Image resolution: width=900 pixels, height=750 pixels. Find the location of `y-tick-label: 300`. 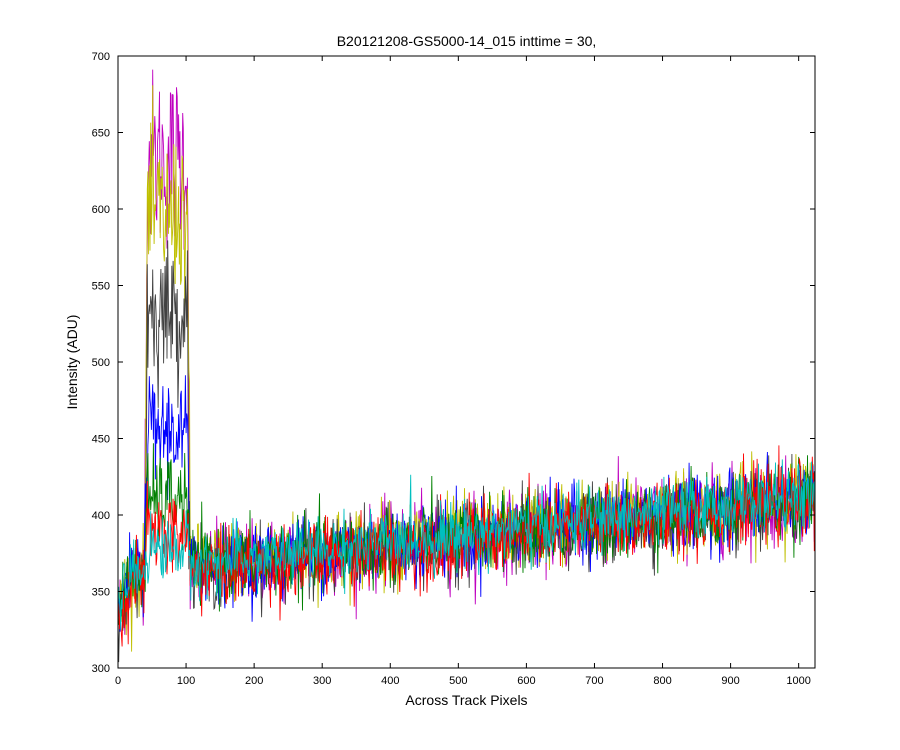

y-tick-label: 300 is located at coordinates (101, 669).